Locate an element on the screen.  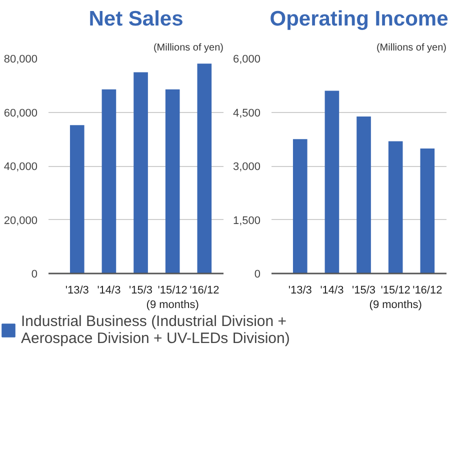
y-tick-label: 3,000 is located at coordinates (246, 167).